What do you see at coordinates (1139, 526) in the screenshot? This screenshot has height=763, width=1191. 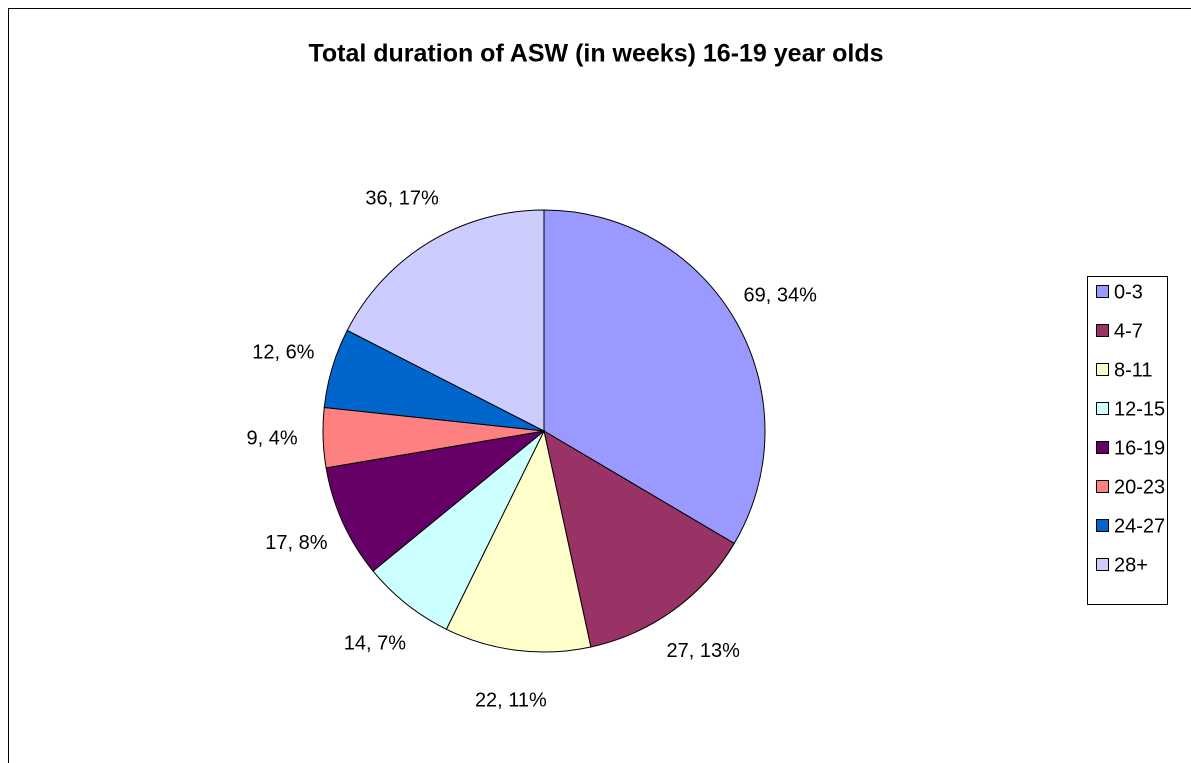 I see `legend-label: 24-27` at bounding box center [1139, 526].